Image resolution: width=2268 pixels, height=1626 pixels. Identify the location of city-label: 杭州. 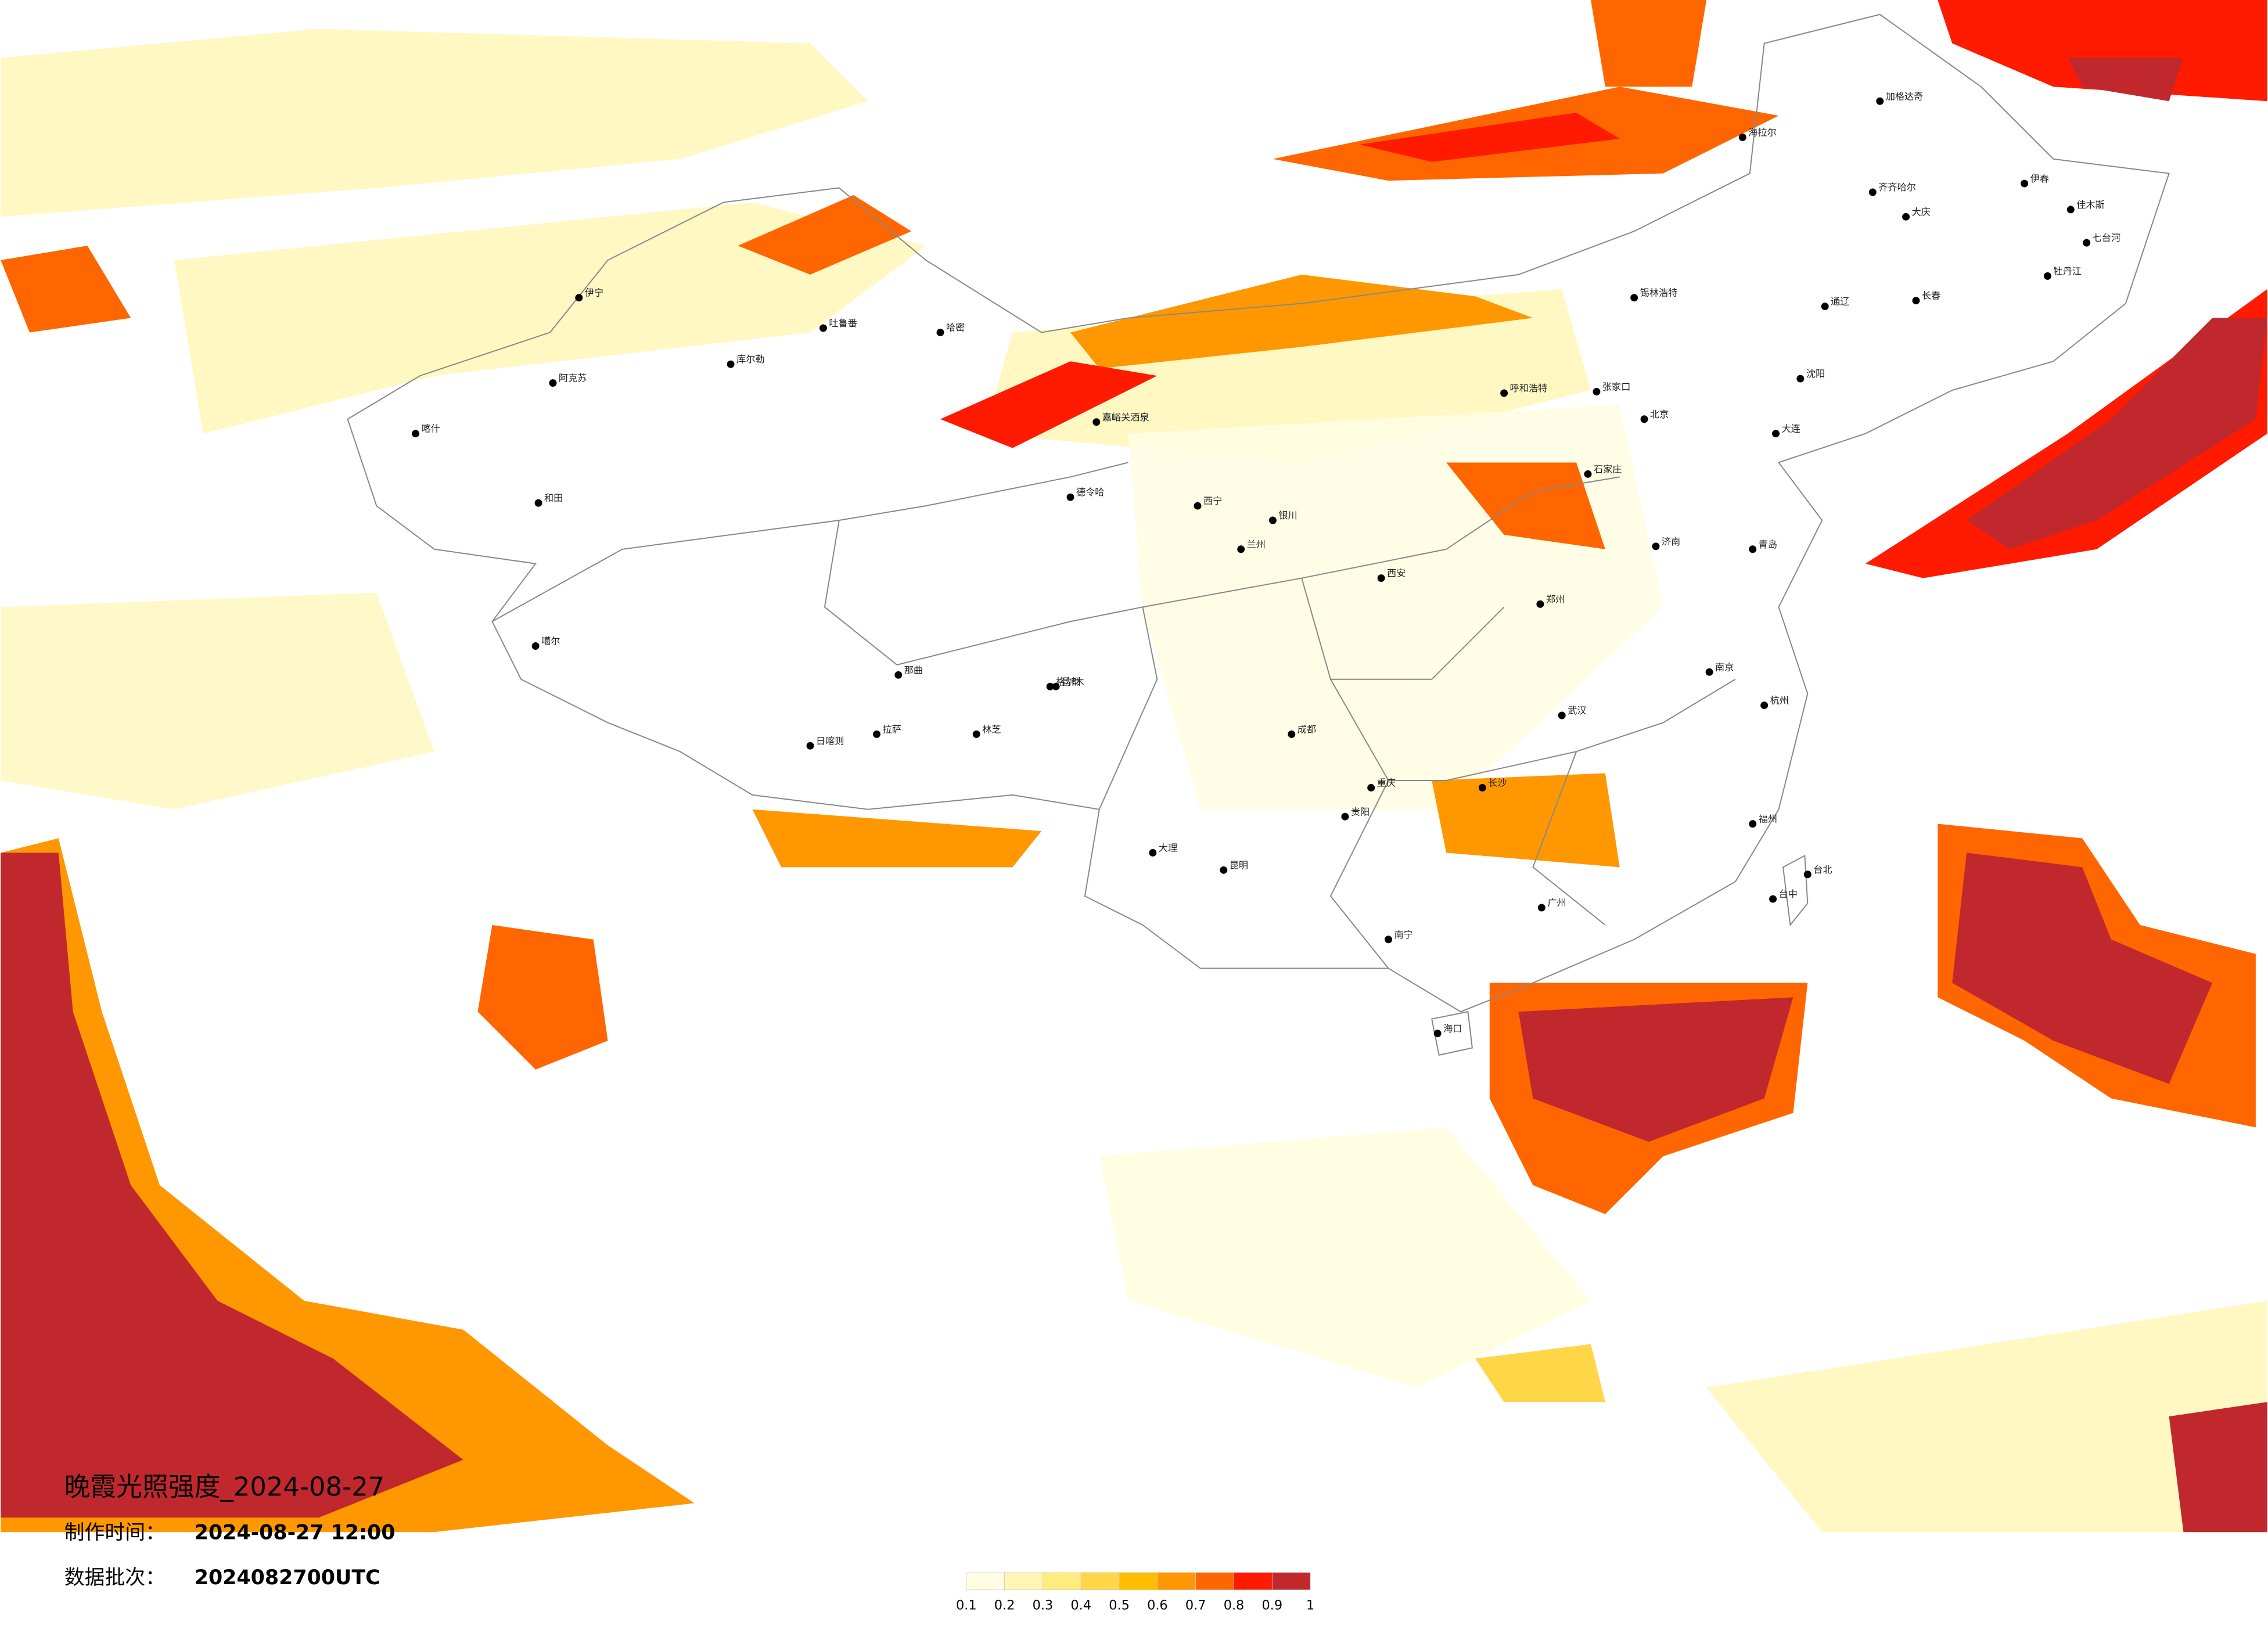
(1779, 700).